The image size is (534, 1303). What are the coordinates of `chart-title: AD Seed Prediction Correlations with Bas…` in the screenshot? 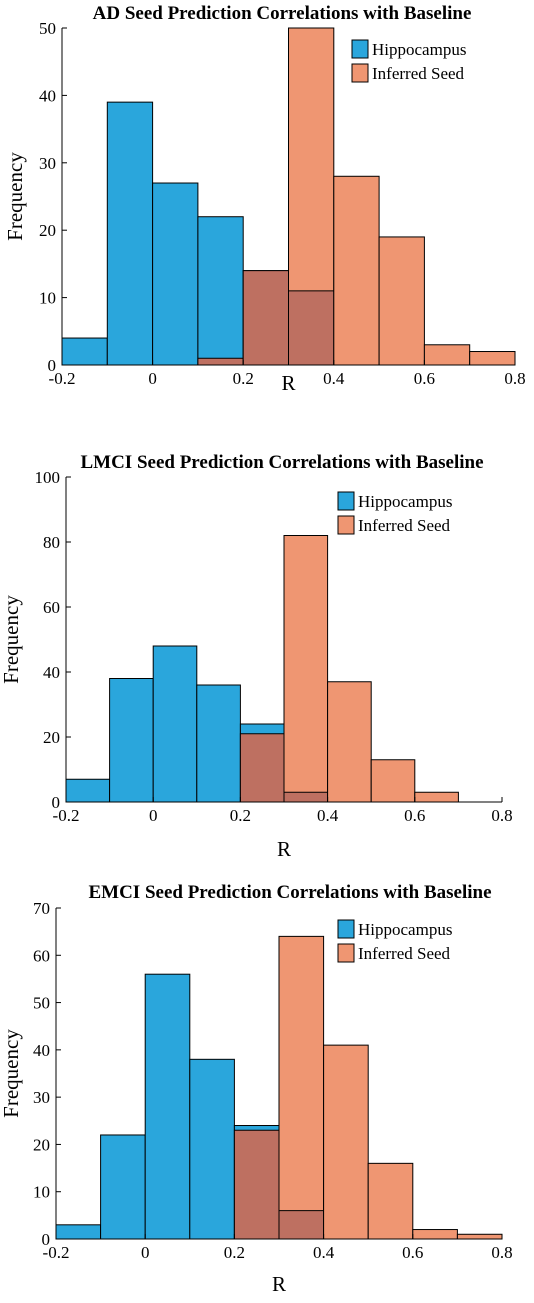 It's located at (282, 13).